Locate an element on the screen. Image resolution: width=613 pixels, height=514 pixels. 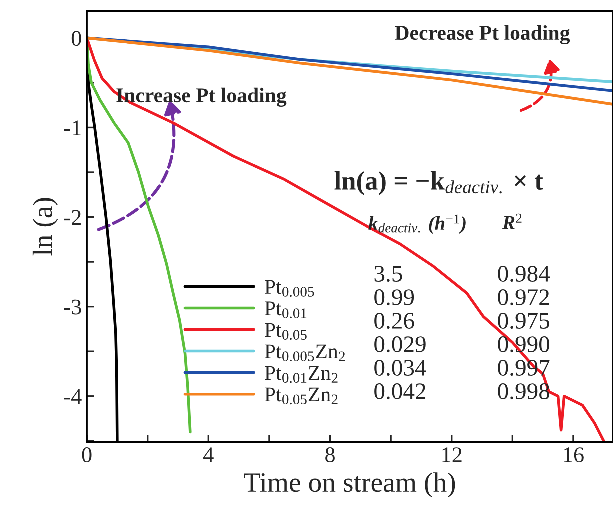
annotation: Decrease Pt loading is located at coordinates (482, 35).